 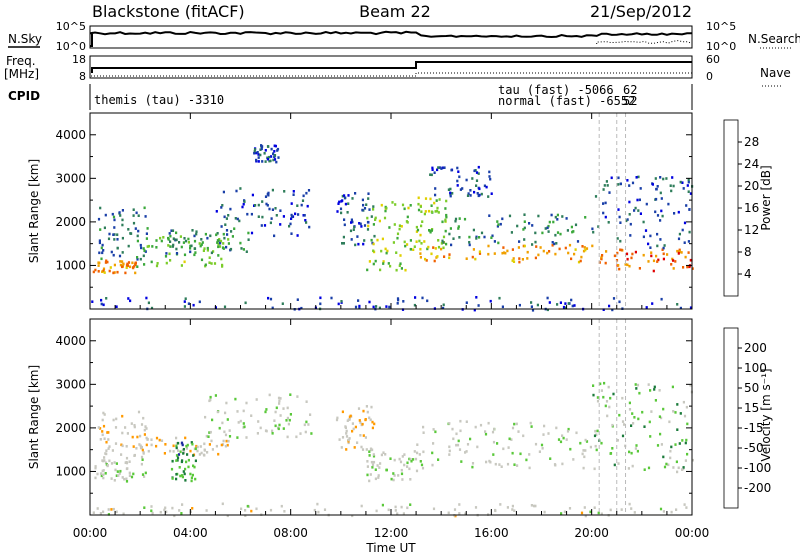 What do you see at coordinates (766, 414) in the screenshot?
I see `velocity-colorbar-label: Velocity [m s⁻¹]` at bounding box center [766, 414].